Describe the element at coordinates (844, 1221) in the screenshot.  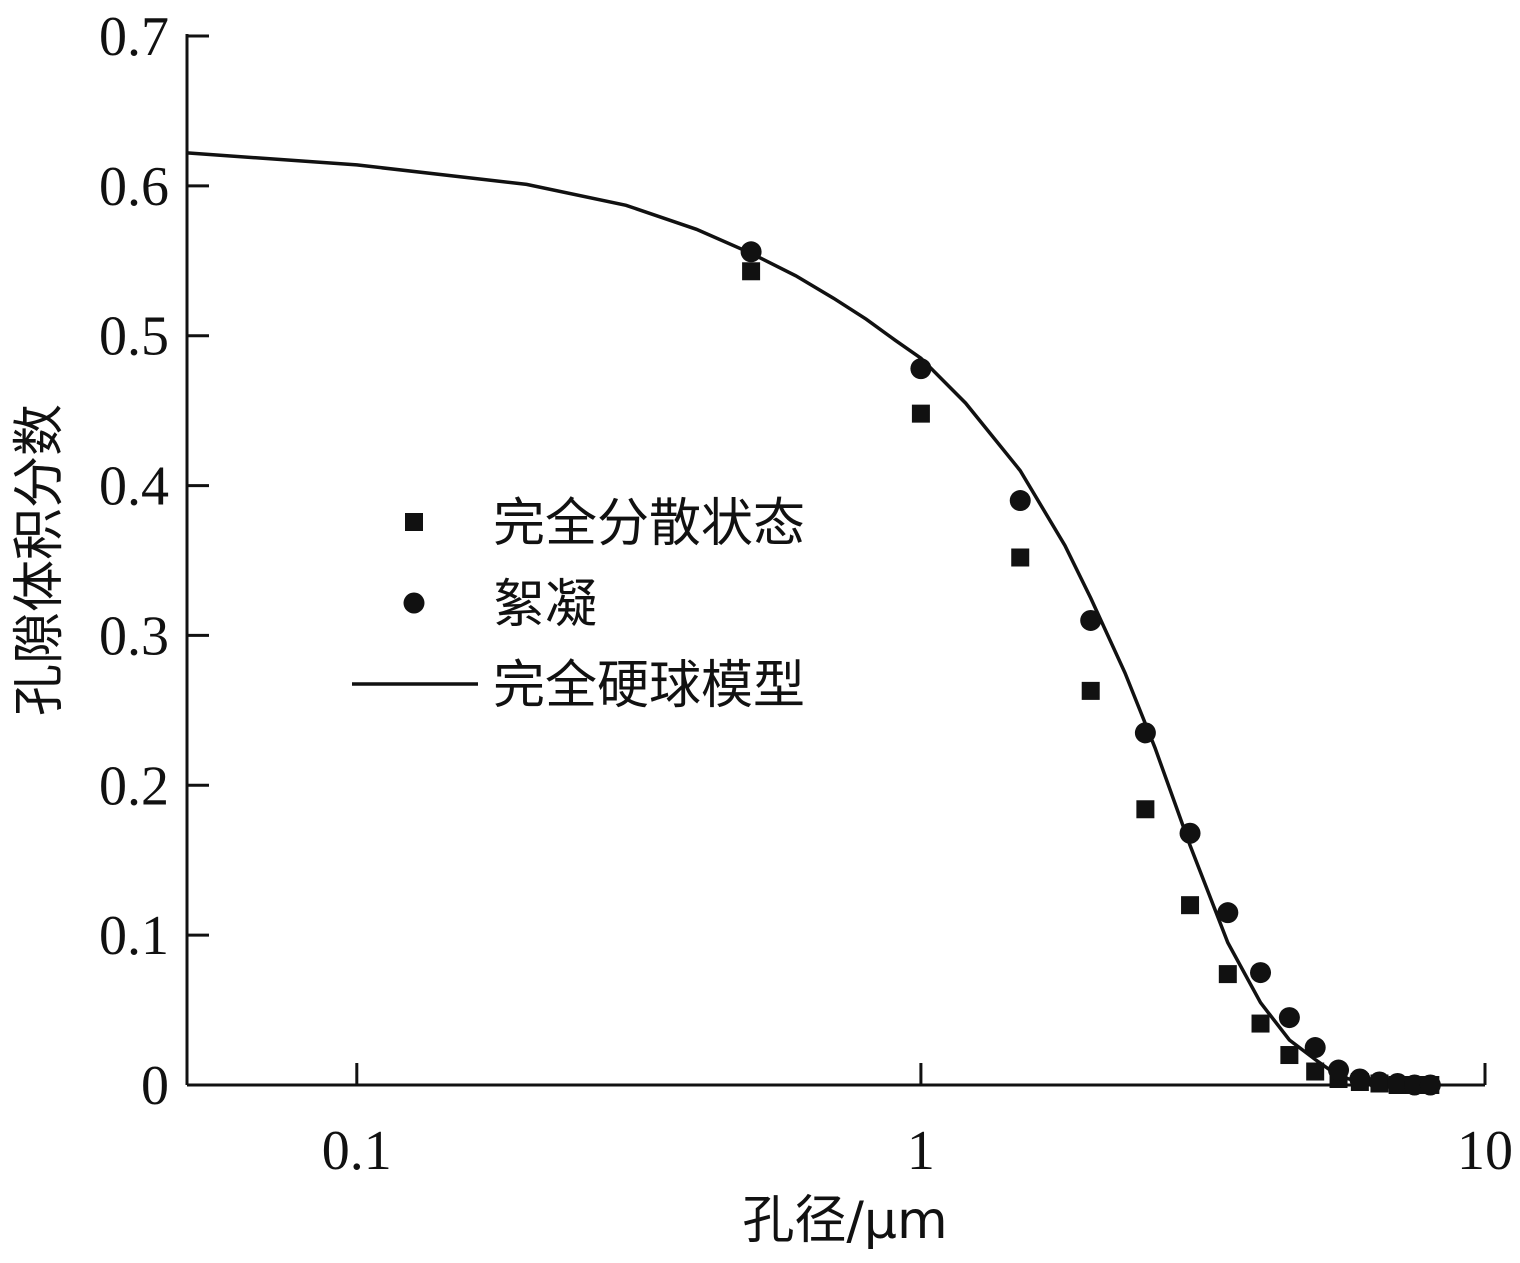
I see `x-axis-title: 孔径/μm` at that location.